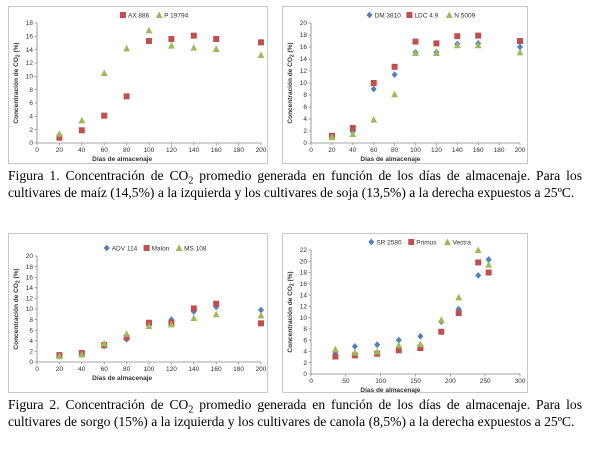  I want to click on y-tick-label: 16, so click(304, 47).